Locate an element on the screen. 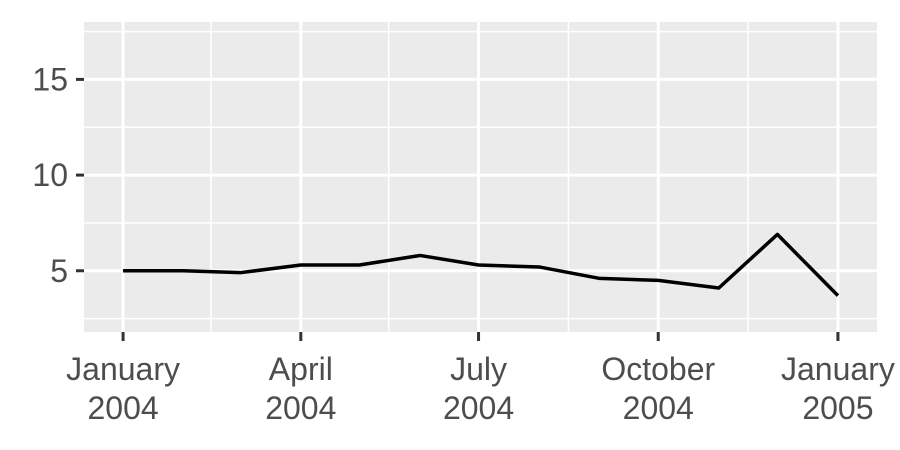 The width and height of the screenshot is (900, 450). series-line is located at coordinates (481, 264).